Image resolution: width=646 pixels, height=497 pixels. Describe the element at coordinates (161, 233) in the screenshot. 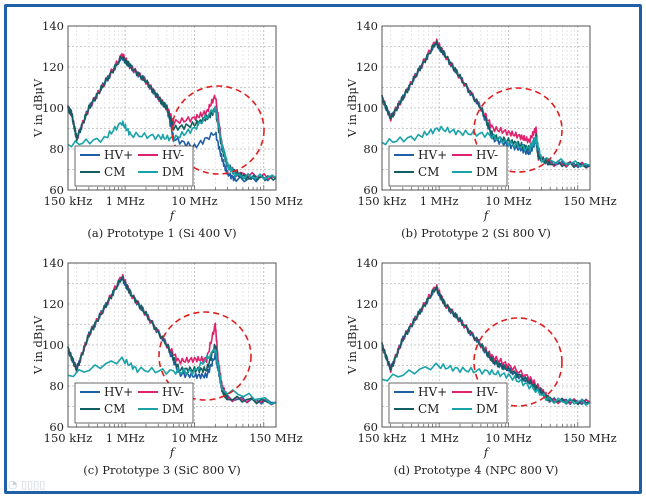

I see `subplot-caption: (a) Prototype 1 (Si 400 V)` at that location.